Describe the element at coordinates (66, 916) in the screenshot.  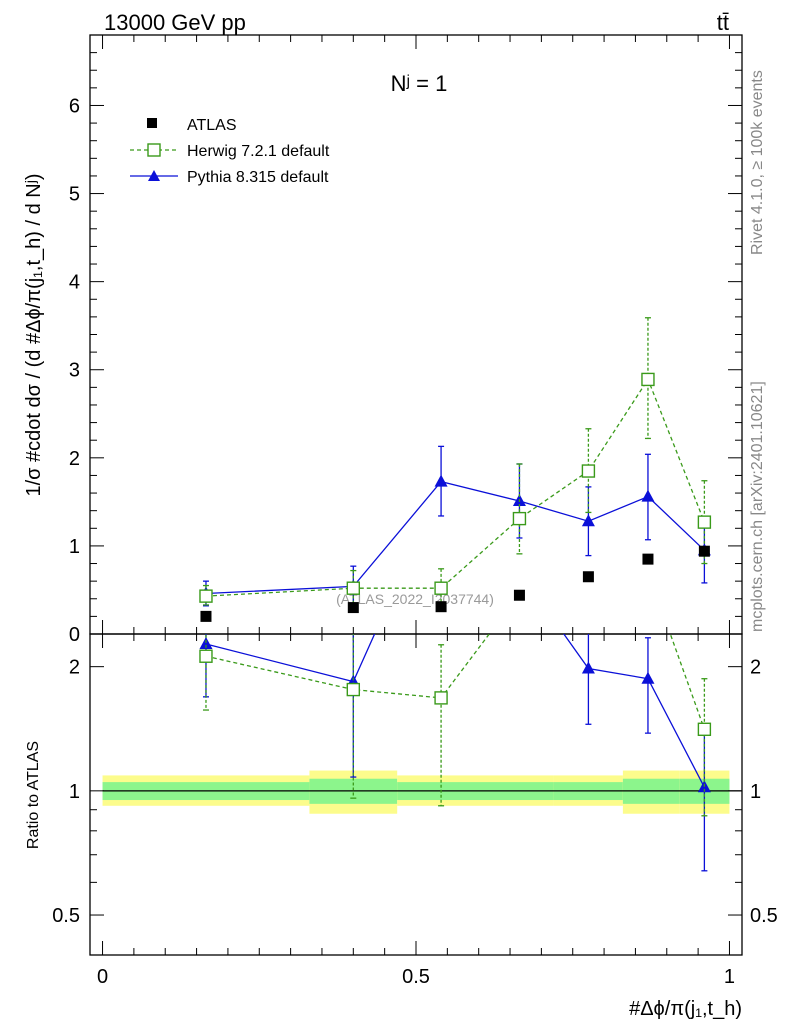
I see `ratio-y-tick-label: 0.5` at that location.